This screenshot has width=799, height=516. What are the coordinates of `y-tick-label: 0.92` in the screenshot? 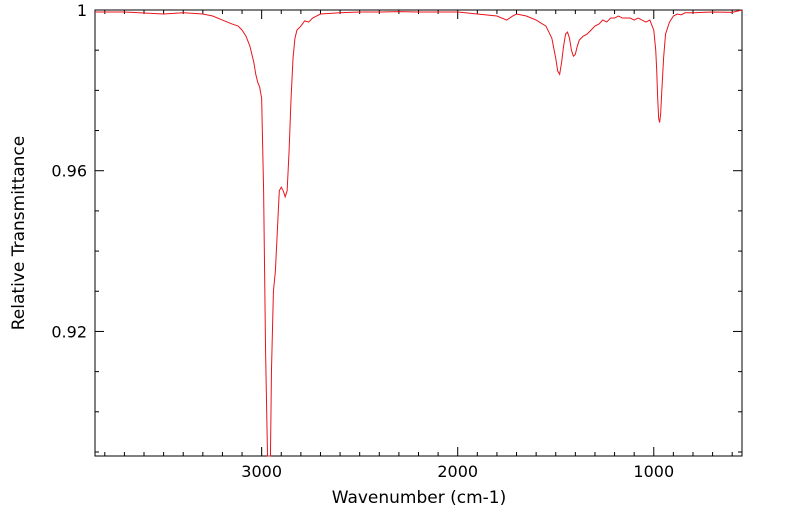 It's located at (69, 331).